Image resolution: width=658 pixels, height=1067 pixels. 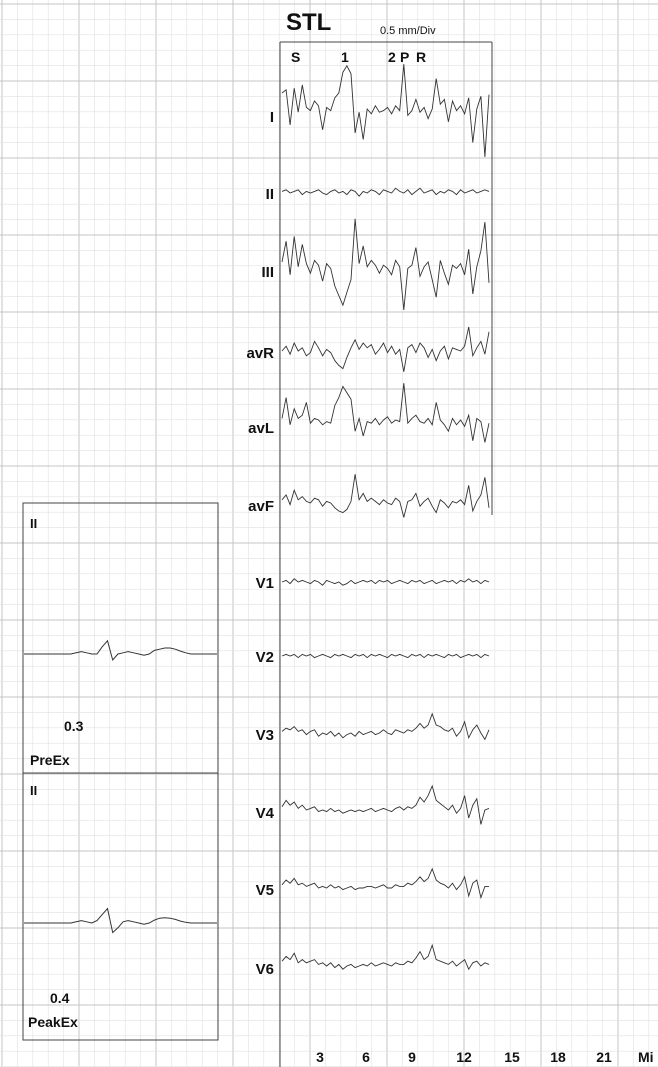 What do you see at coordinates (421, 57) in the screenshot?
I see `event-marker-r: R` at bounding box center [421, 57].